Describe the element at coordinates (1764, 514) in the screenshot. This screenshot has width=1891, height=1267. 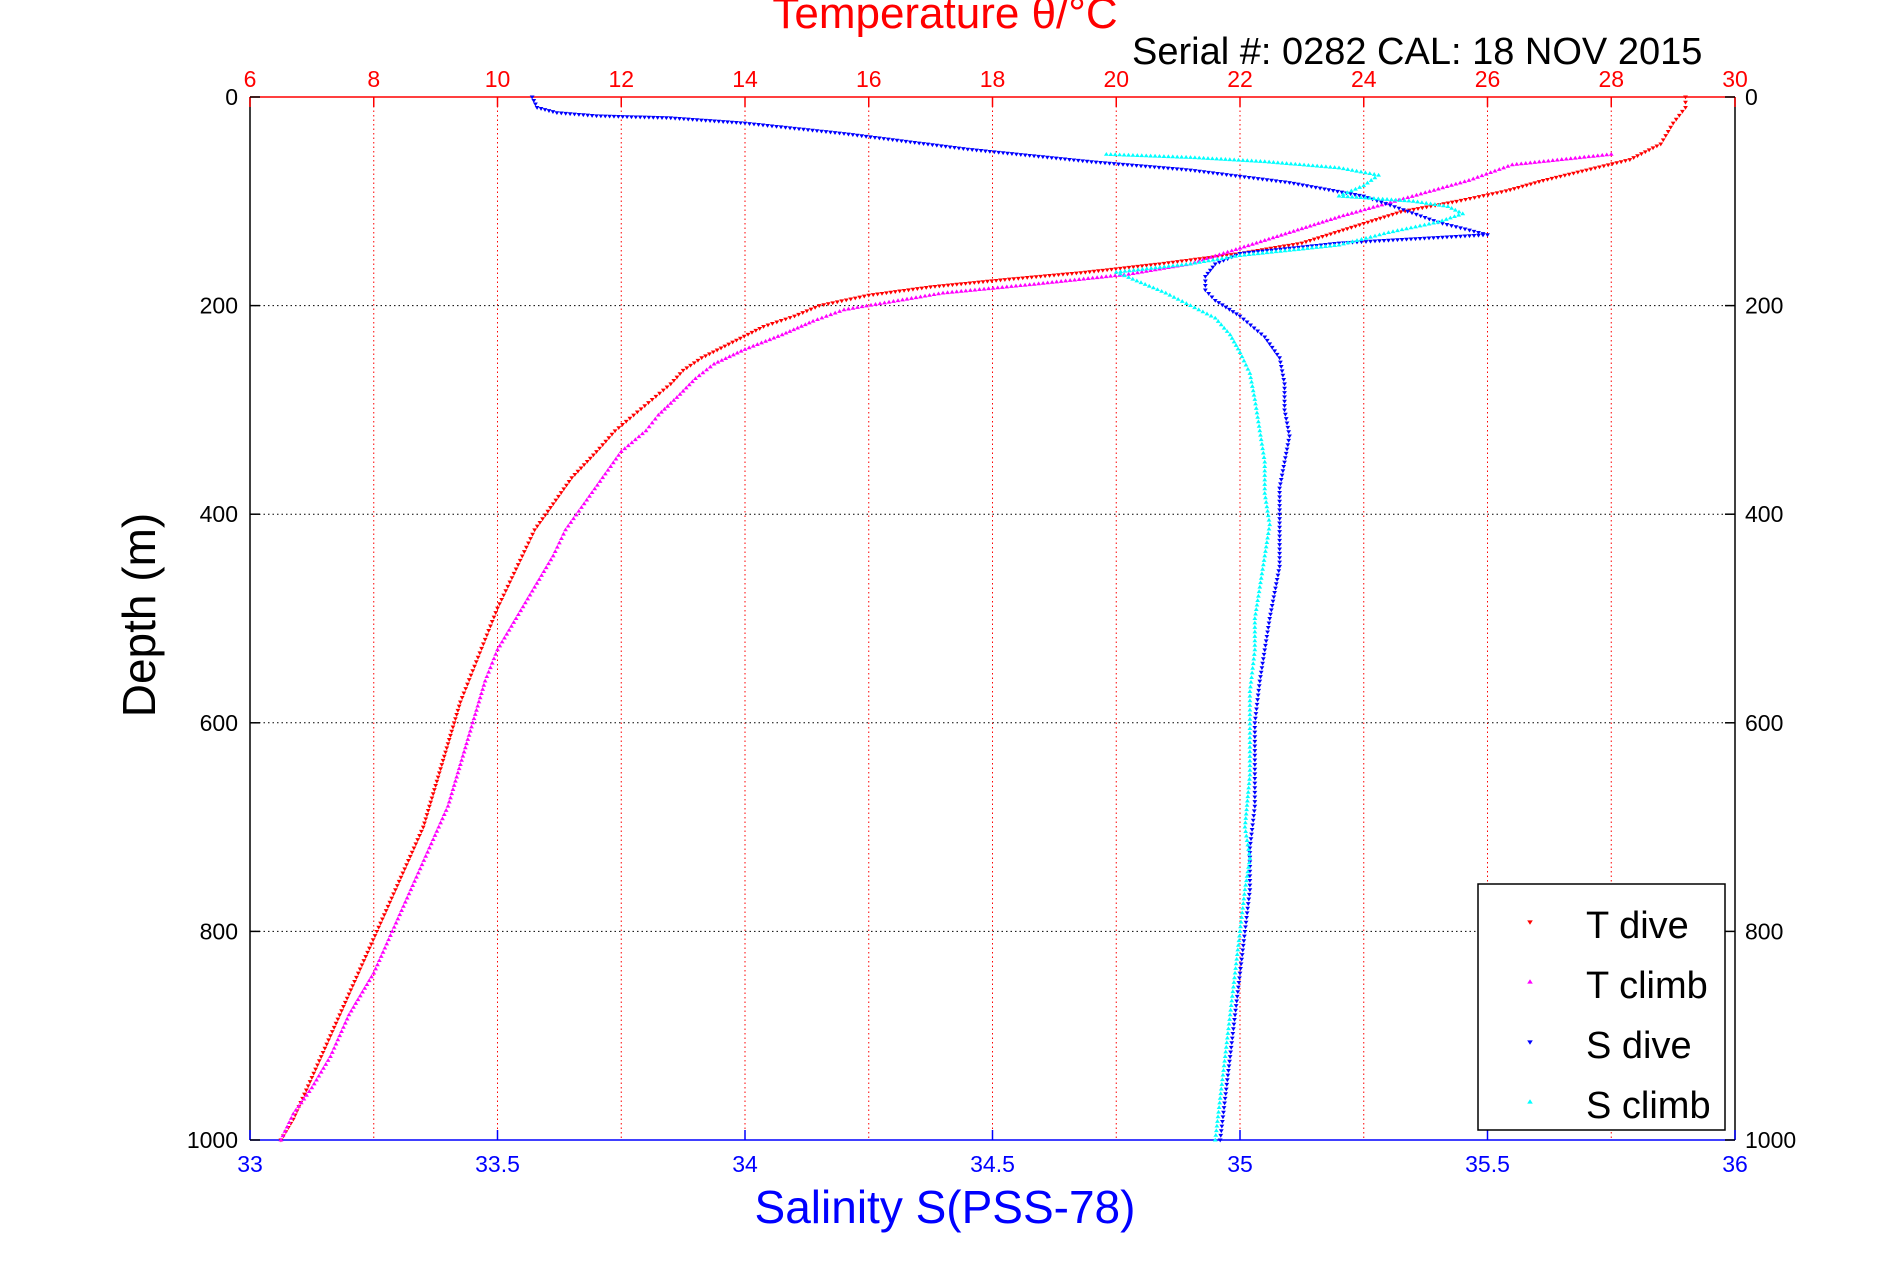
I see `depth-tick-label-right: 400` at that location.